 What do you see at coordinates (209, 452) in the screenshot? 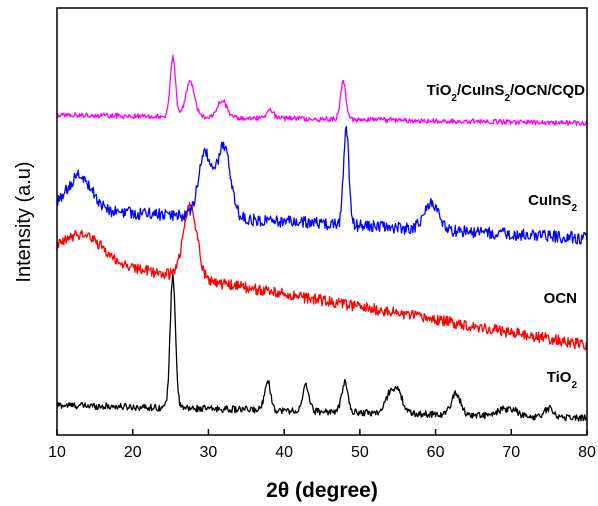
I see `x-tick-label: 30` at bounding box center [209, 452].